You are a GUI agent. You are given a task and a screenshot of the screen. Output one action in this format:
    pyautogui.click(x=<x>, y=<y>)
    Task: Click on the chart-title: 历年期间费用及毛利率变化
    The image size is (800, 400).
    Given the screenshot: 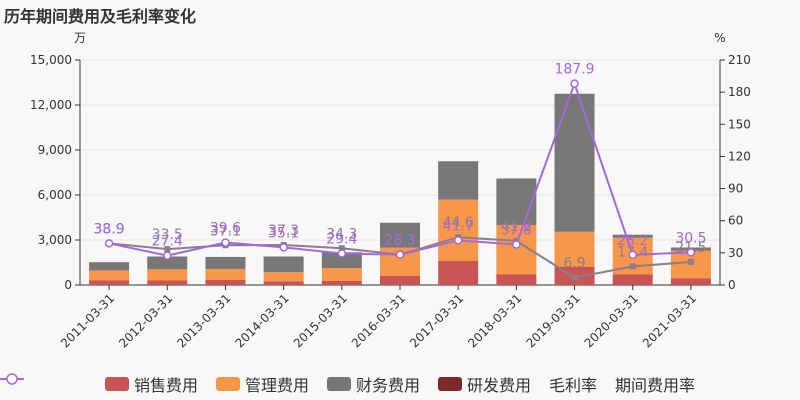 What is the action you would take?
    pyautogui.click(x=100, y=16)
    